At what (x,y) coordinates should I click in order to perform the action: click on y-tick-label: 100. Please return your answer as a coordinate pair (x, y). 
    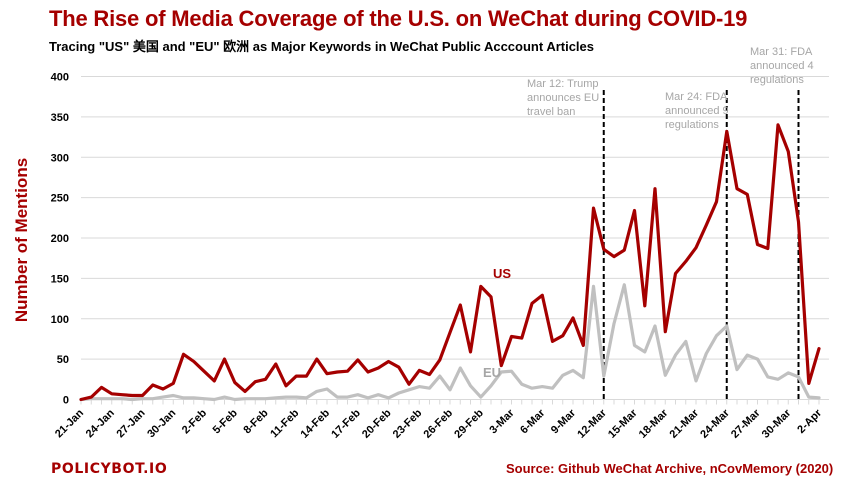
    Looking at the image, I should click on (60, 320).